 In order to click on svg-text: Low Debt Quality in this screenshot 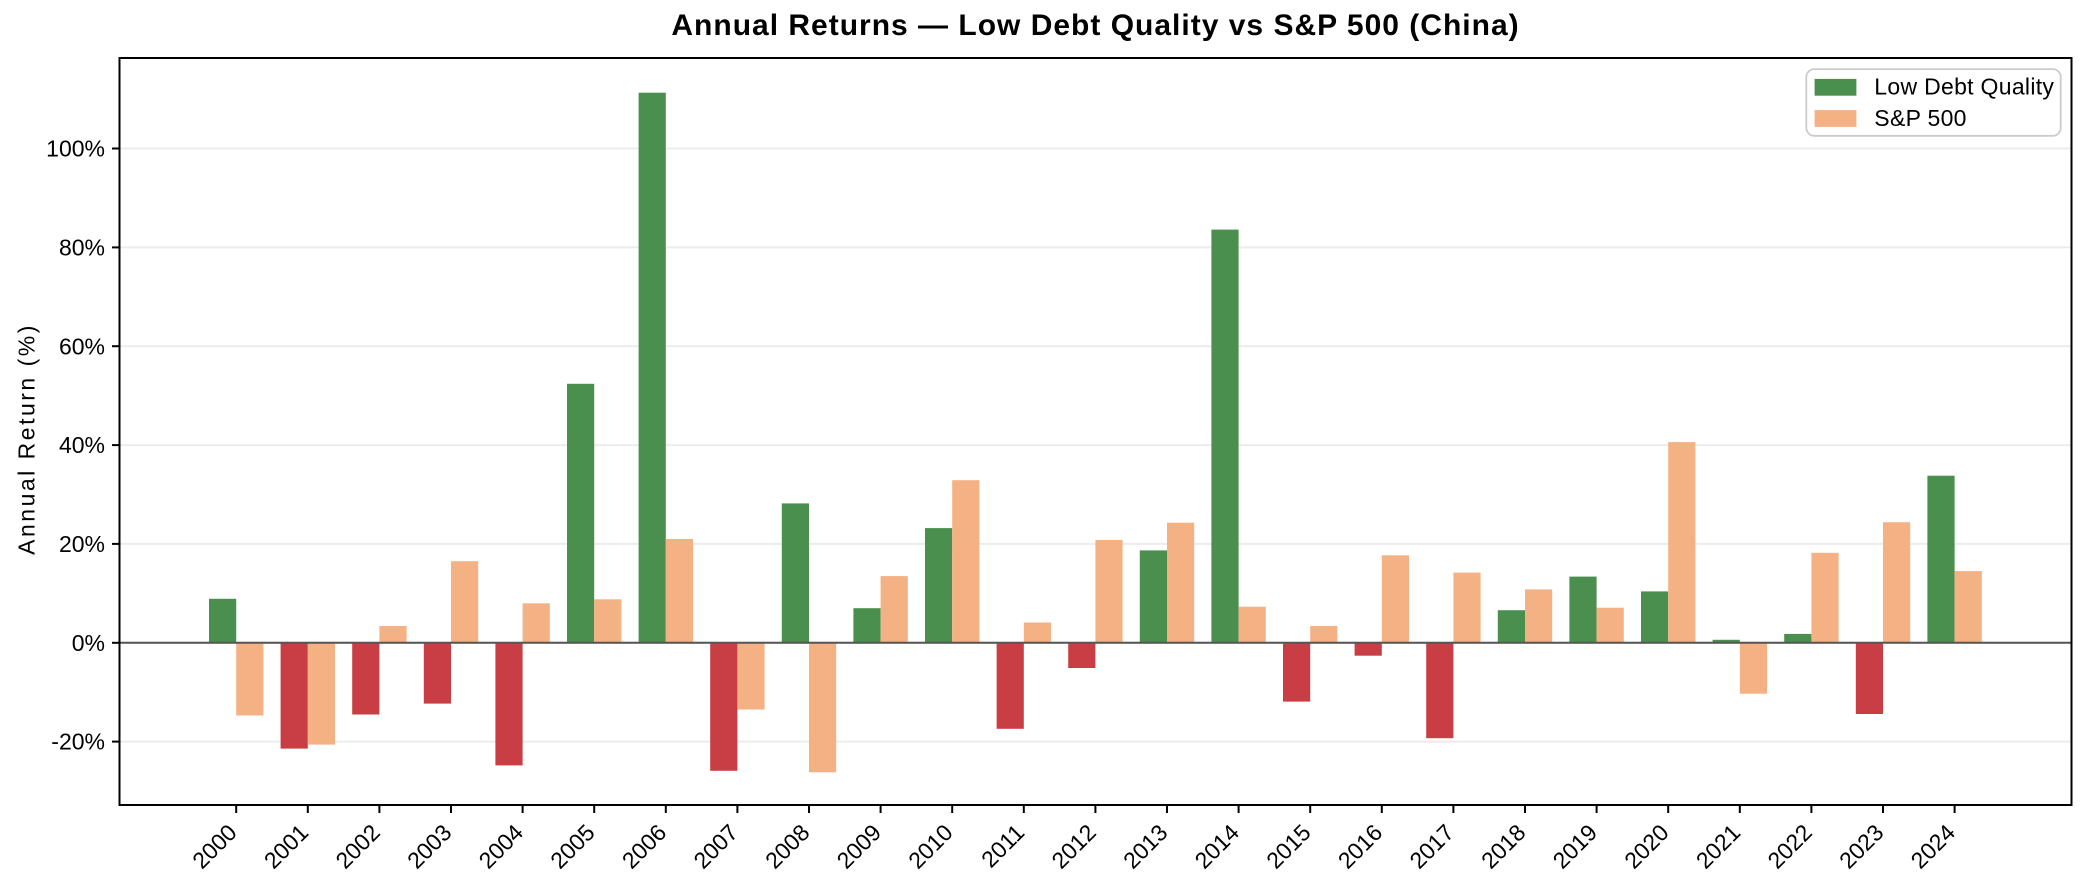, I will do `click(1964, 87)`.